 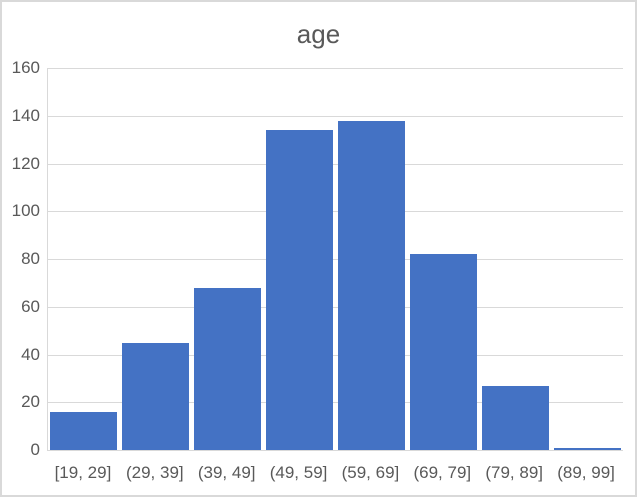 What do you see at coordinates (30, 306) in the screenshot?
I see `y-axis-tick-label: 60` at bounding box center [30, 306].